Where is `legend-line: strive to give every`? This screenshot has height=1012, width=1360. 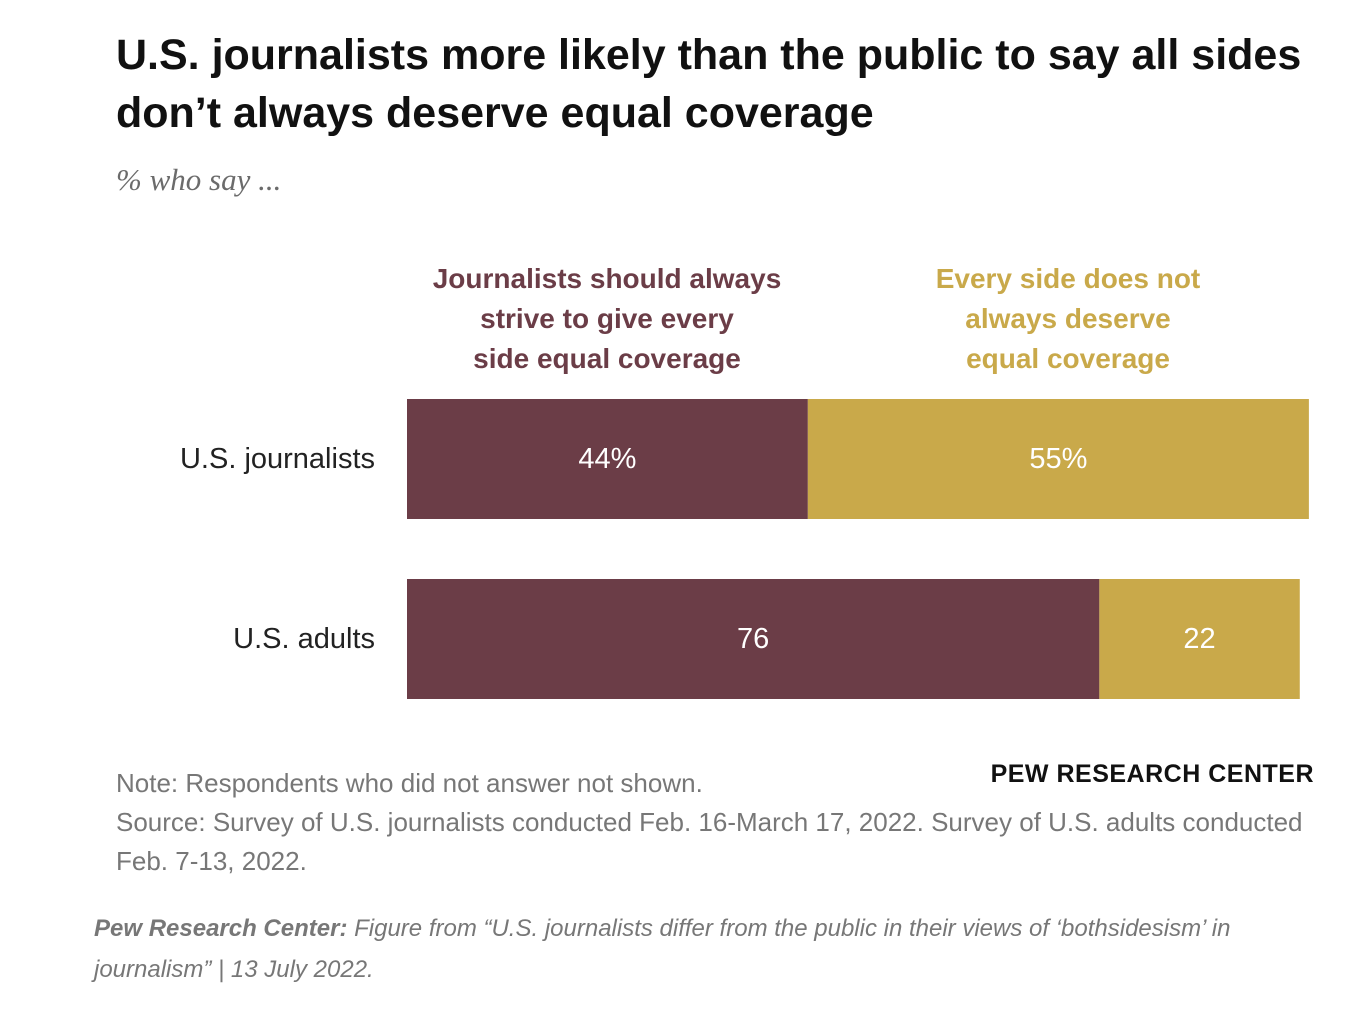
legend-line: strive to give every is located at coordinates (607, 318).